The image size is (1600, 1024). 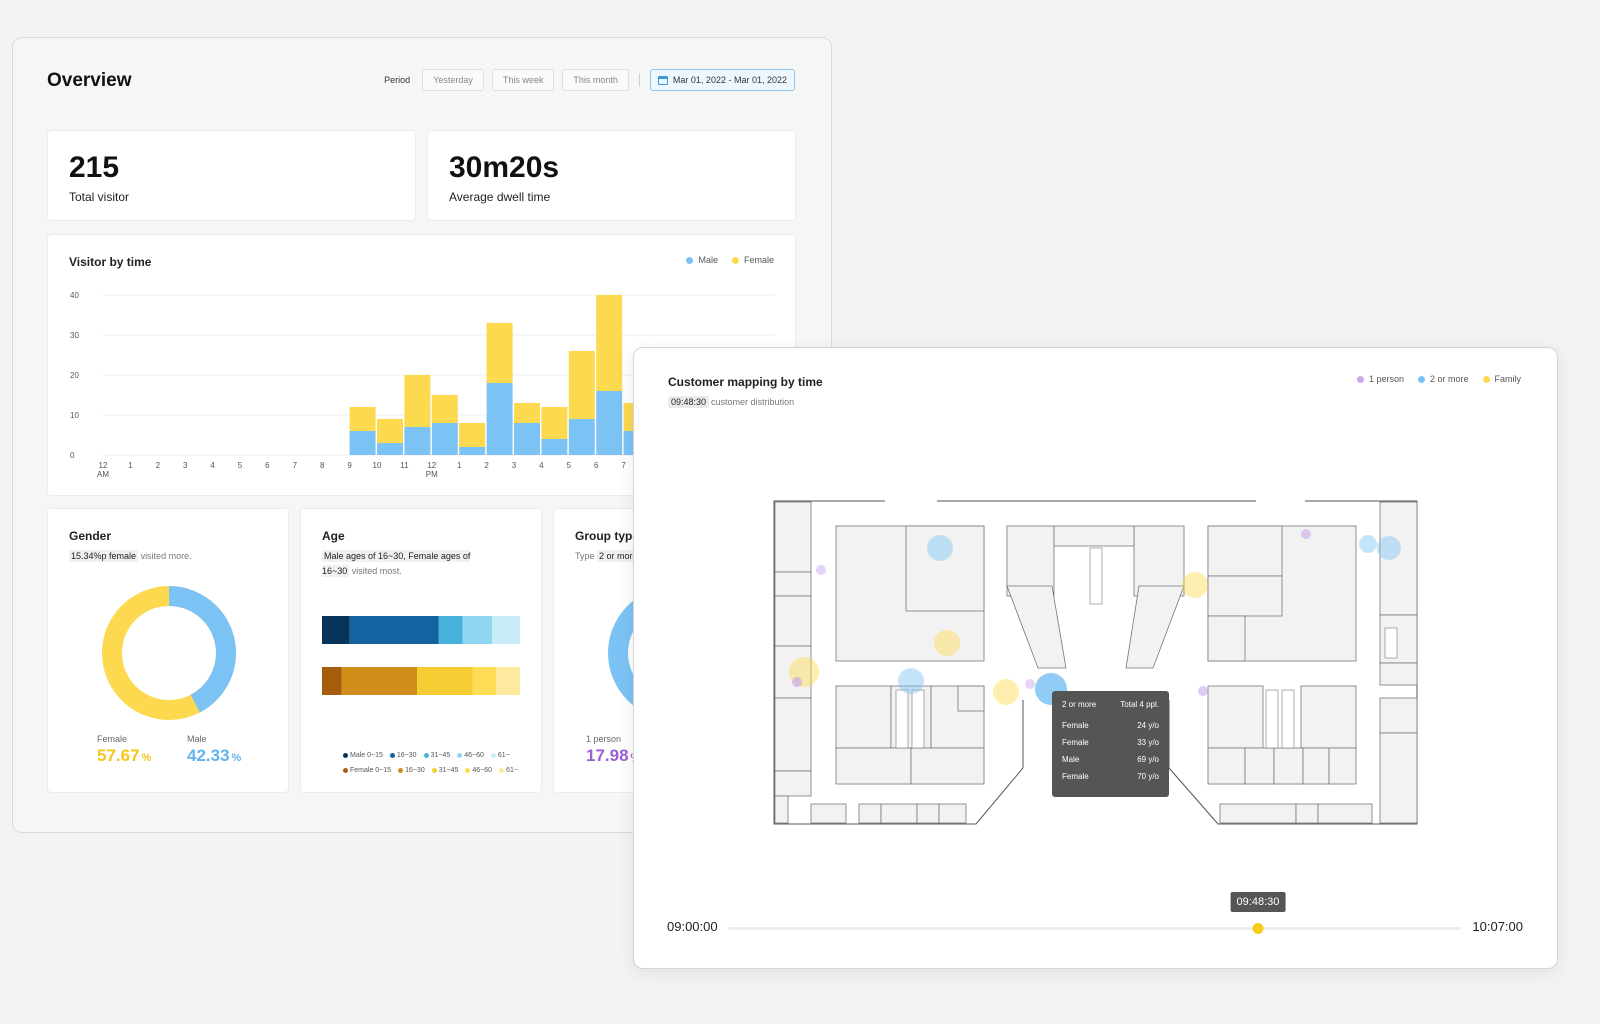 What do you see at coordinates (470, 755) in the screenshot?
I see `legend-male-46-60: 46~60` at bounding box center [470, 755].